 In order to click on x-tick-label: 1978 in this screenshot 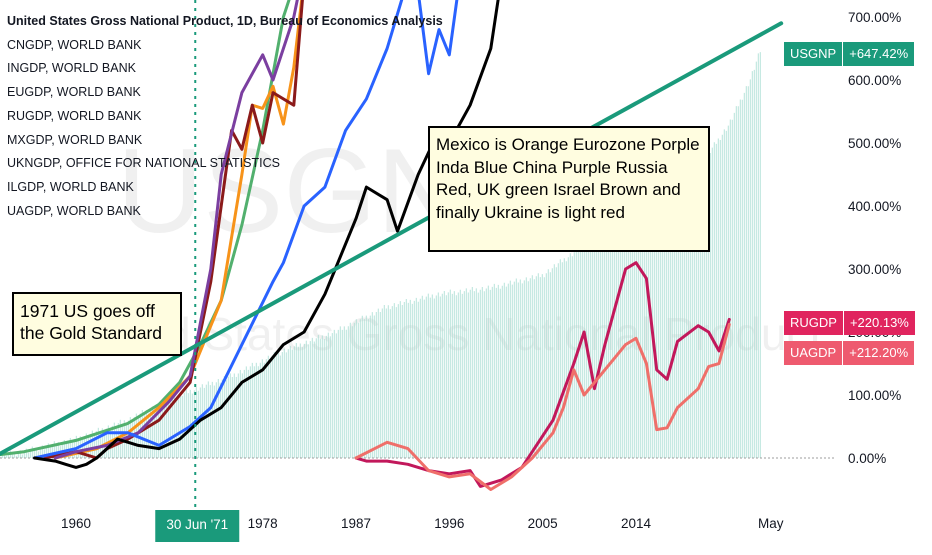, I will do `click(263, 523)`.